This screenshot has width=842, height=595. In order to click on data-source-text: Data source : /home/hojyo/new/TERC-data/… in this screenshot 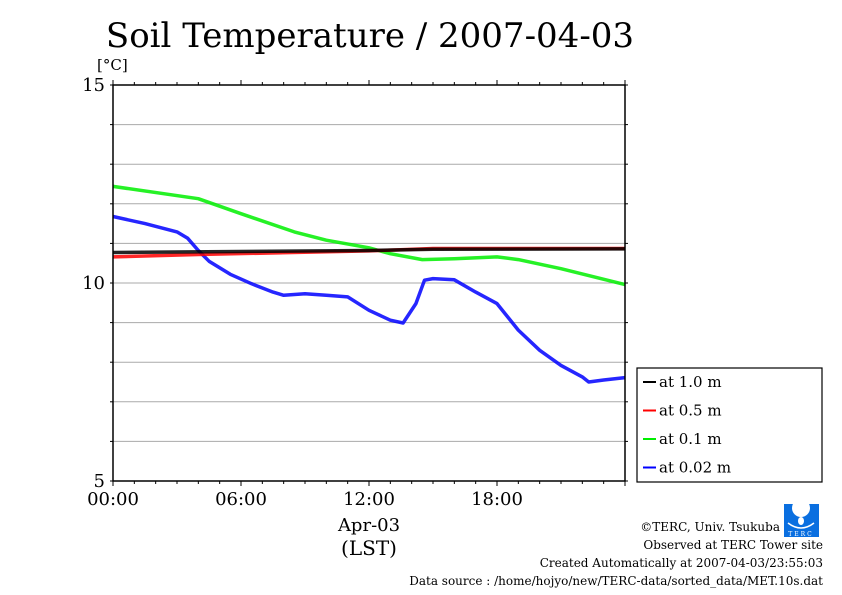, I will do `click(616, 581)`.